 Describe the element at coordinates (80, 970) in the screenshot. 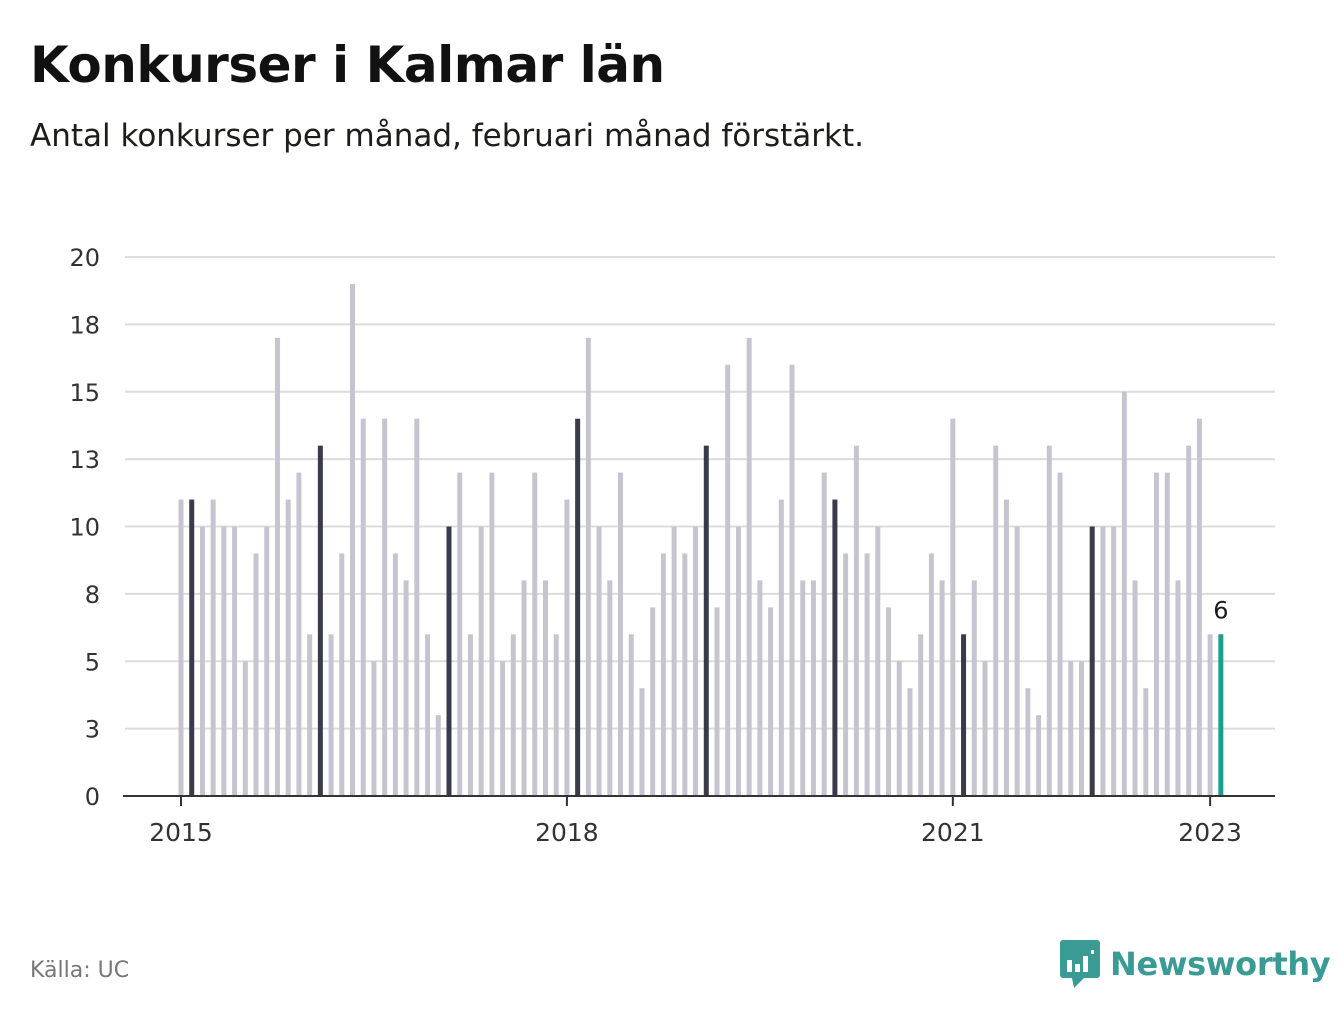

I see `source-note: Källa: UC` at that location.